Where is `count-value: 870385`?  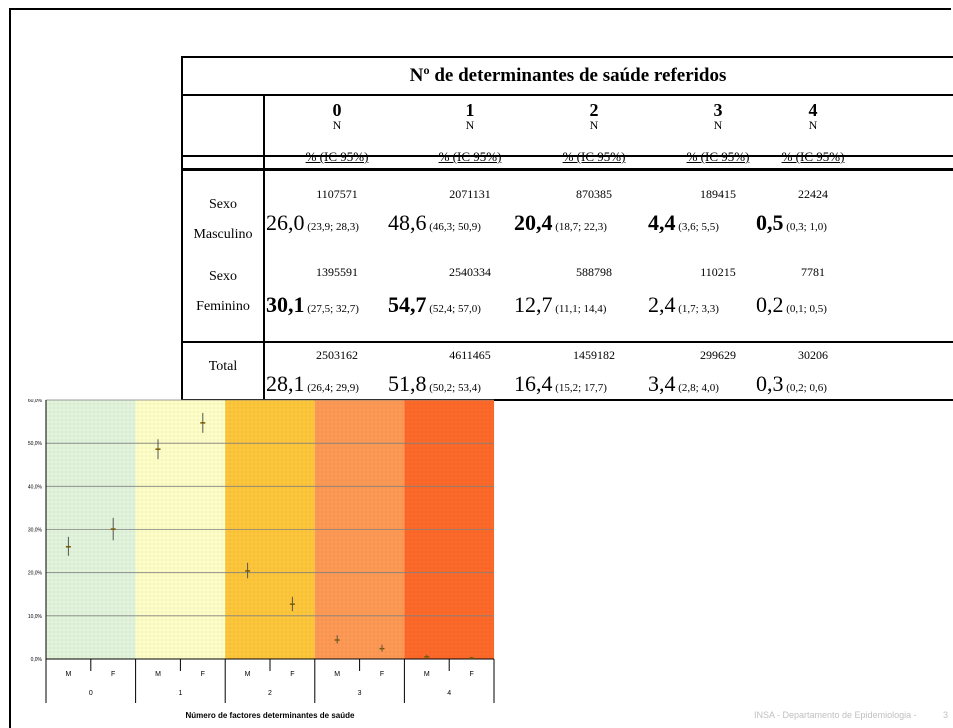 count-value: 870385 is located at coordinates (594, 194).